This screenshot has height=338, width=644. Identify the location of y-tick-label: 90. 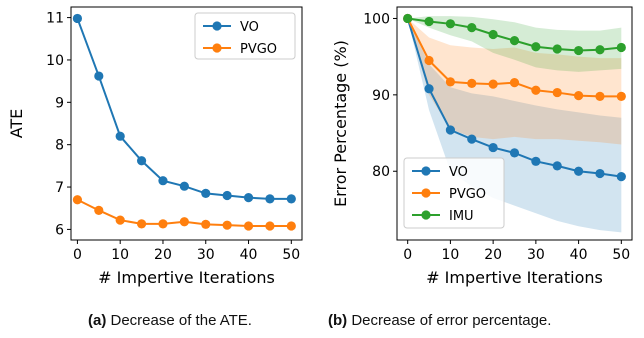
(381, 96).